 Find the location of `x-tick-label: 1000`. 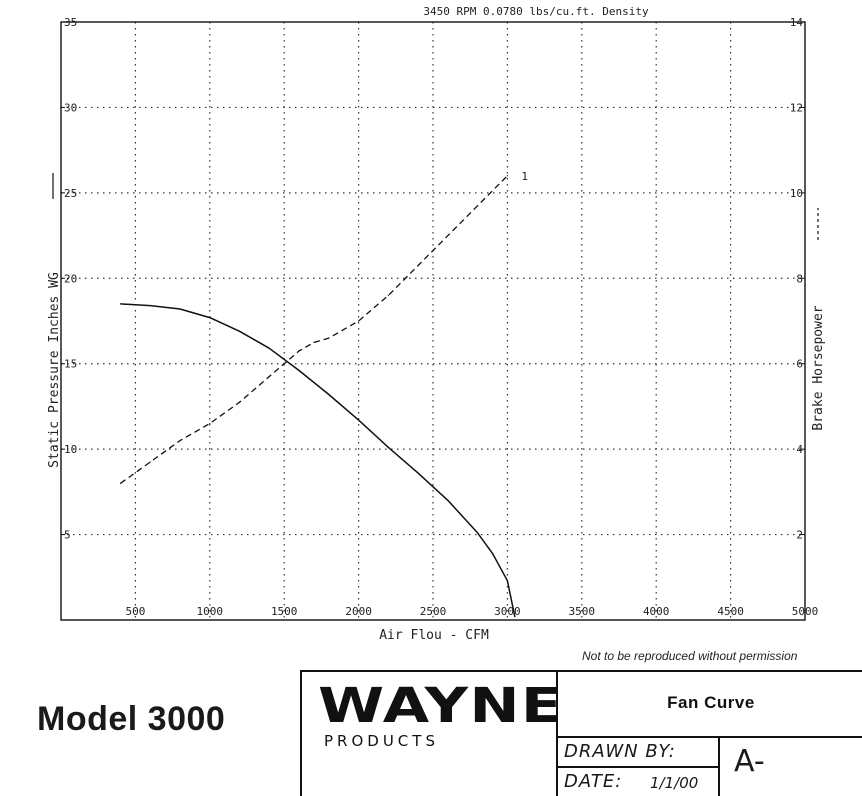

x-tick-label: 1000 is located at coordinates (210, 611).